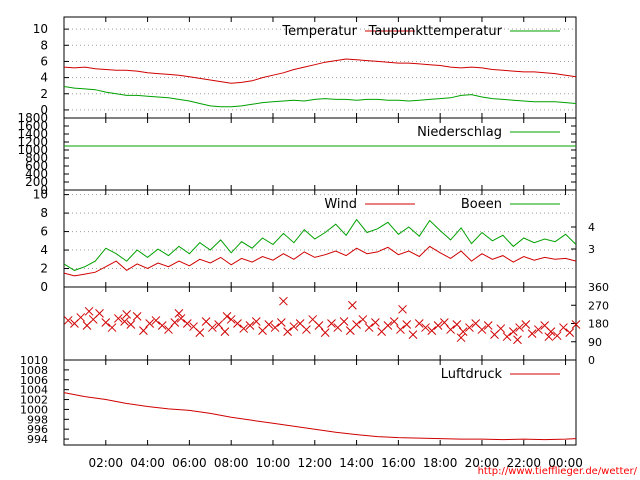  Describe the element at coordinates (34, 380) in the screenshot. I see `pressure-y-tick-label: 1006` at that location.